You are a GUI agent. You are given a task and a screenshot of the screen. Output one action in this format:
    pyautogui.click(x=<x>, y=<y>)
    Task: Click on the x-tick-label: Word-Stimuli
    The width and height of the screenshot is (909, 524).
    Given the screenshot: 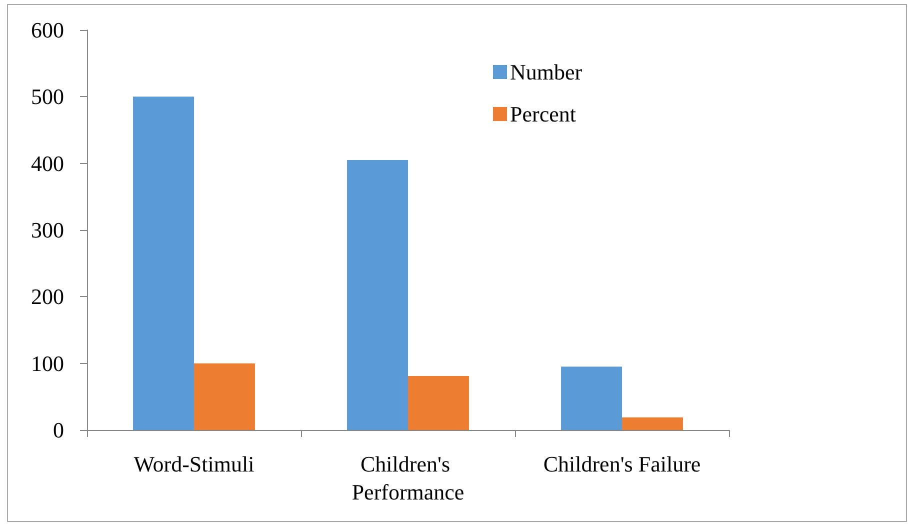 What is the action you would take?
    pyautogui.click(x=194, y=464)
    